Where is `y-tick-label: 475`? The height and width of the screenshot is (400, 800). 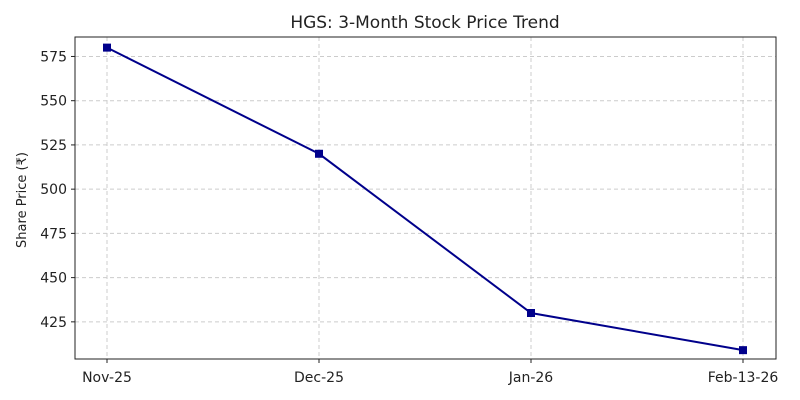 y-tick-label: 475 is located at coordinates (53, 234).